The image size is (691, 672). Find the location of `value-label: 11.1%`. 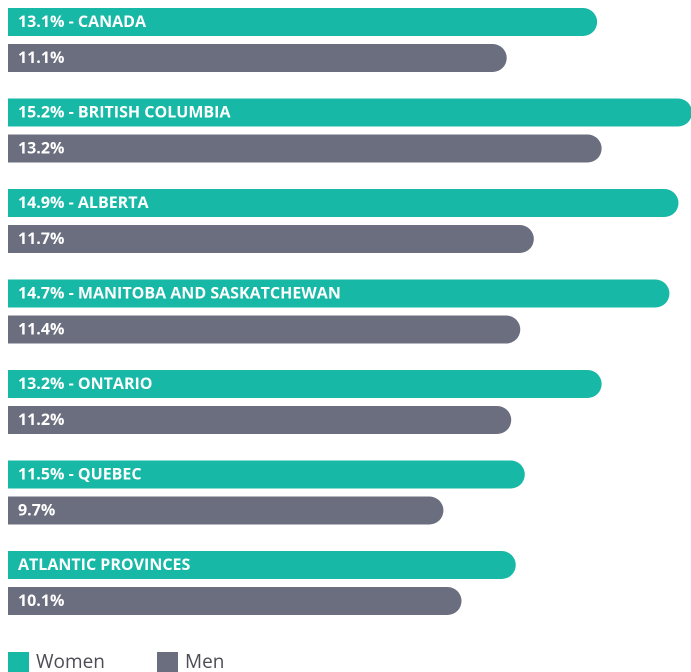

value-label: 11.1% is located at coordinates (41, 57).